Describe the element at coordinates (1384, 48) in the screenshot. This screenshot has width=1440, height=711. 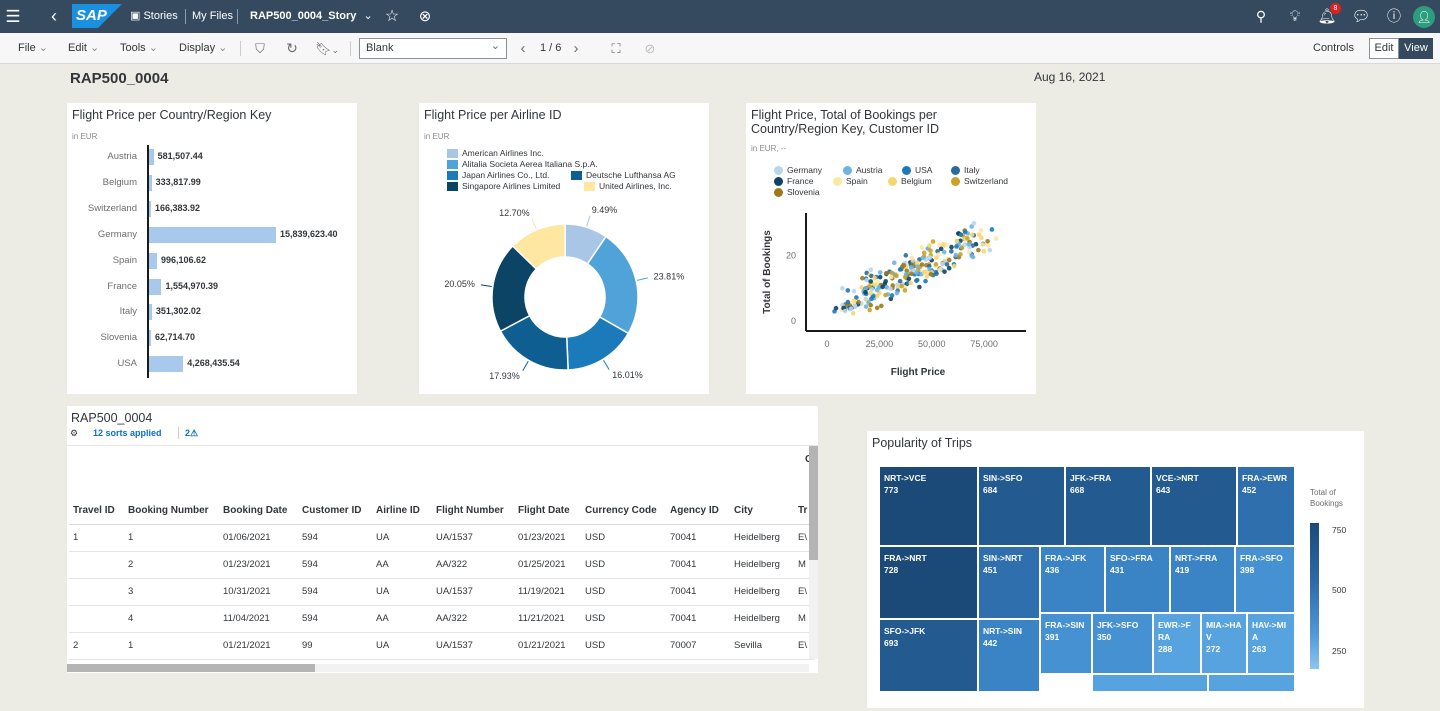
I see `edit-button: Edit` at that location.